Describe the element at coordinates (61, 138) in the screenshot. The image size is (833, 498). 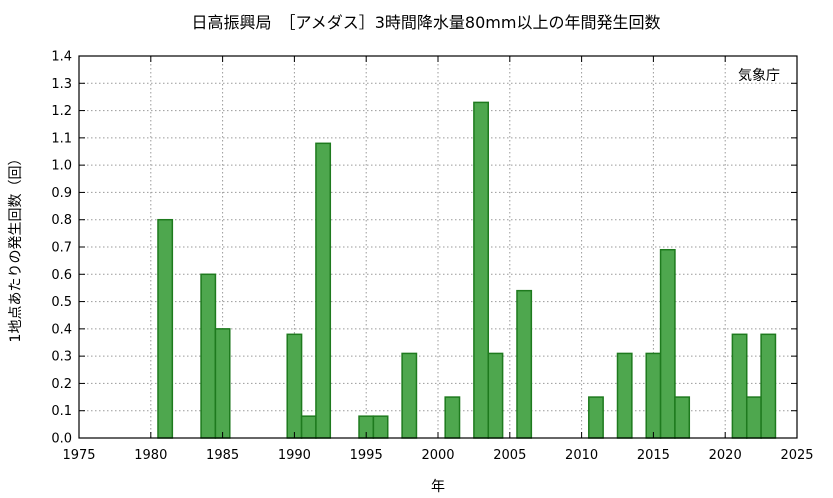
I see `y-tick-label: 1.1` at that location.